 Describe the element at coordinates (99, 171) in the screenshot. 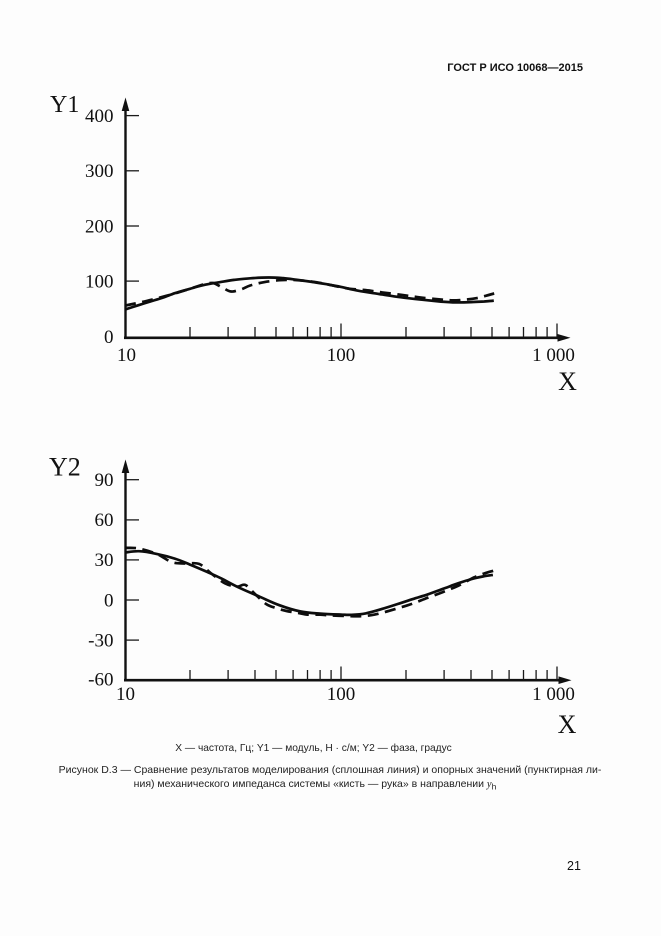

I see `svg-text: 300` at that location.